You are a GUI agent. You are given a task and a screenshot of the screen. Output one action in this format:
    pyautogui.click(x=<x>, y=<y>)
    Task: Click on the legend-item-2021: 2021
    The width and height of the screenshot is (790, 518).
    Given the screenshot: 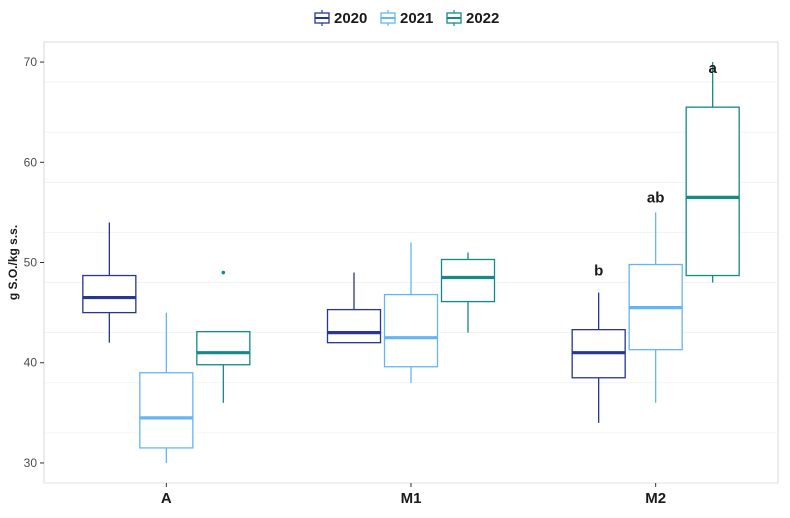 What is the action you would take?
    pyautogui.click(x=406, y=18)
    